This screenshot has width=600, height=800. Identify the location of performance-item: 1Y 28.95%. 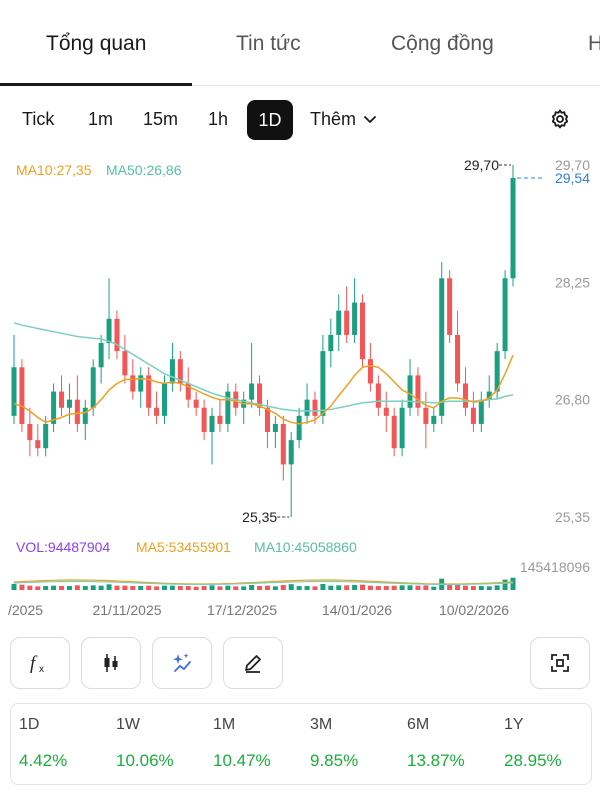
(544, 745).